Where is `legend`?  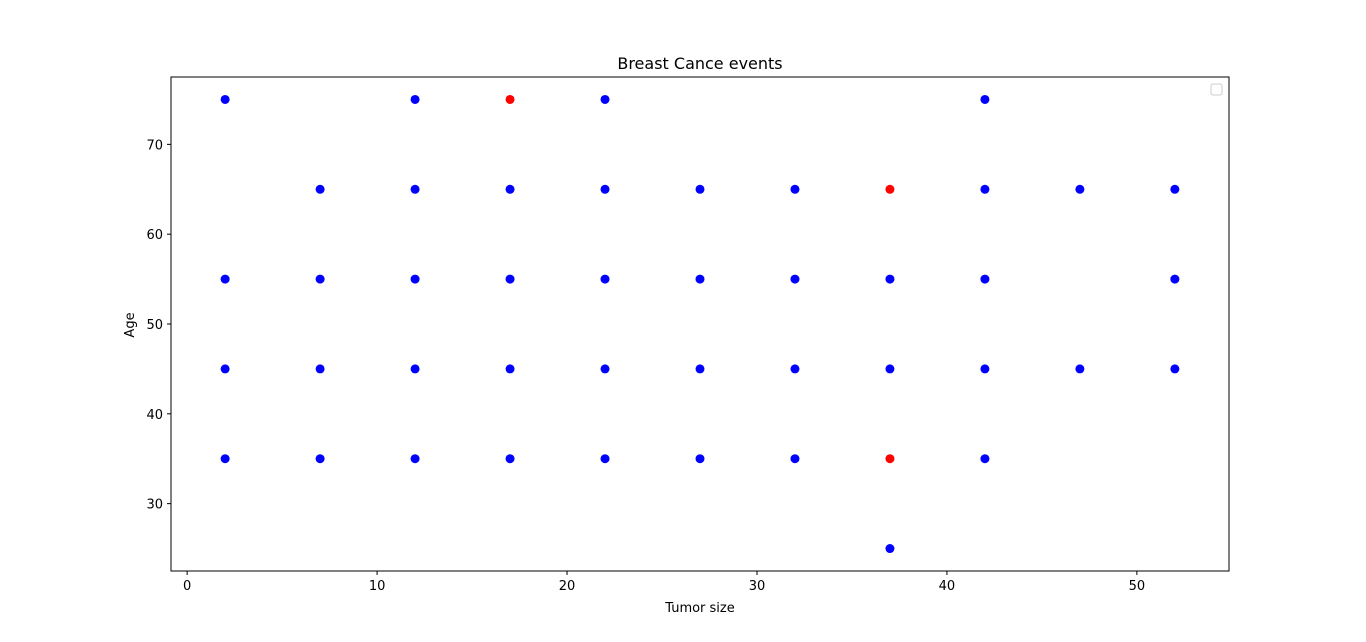
legend is located at coordinates (1216, 89).